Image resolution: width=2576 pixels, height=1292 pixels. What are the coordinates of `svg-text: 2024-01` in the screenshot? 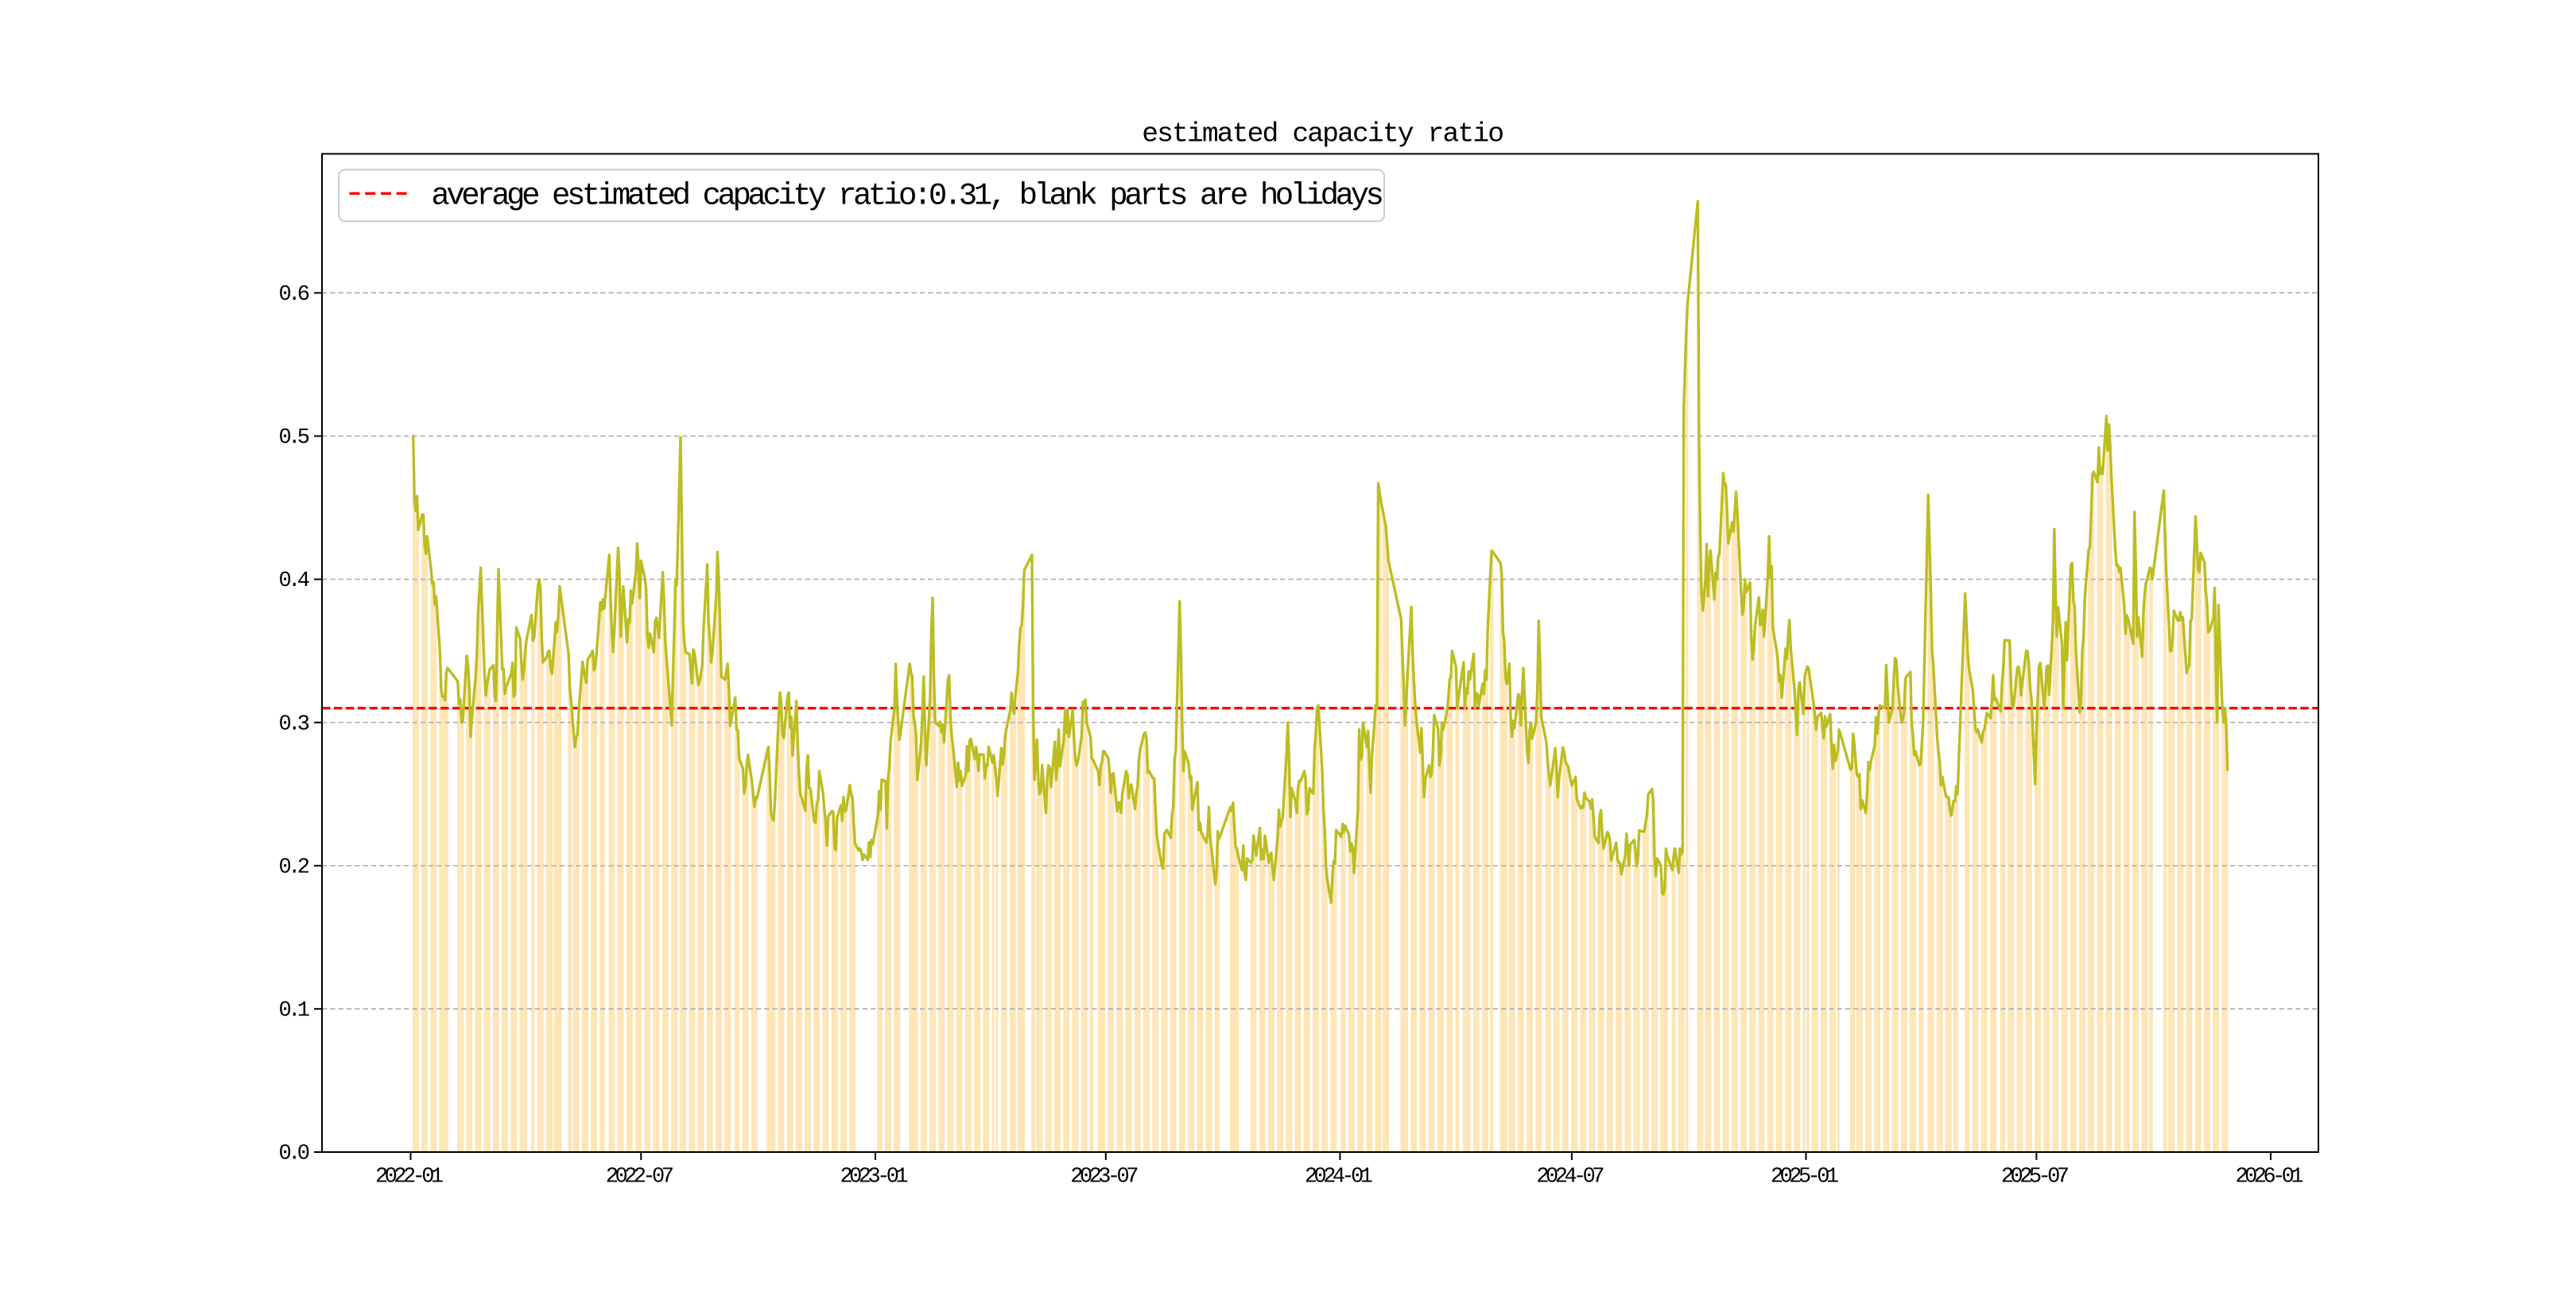 It's located at (1338, 1177).